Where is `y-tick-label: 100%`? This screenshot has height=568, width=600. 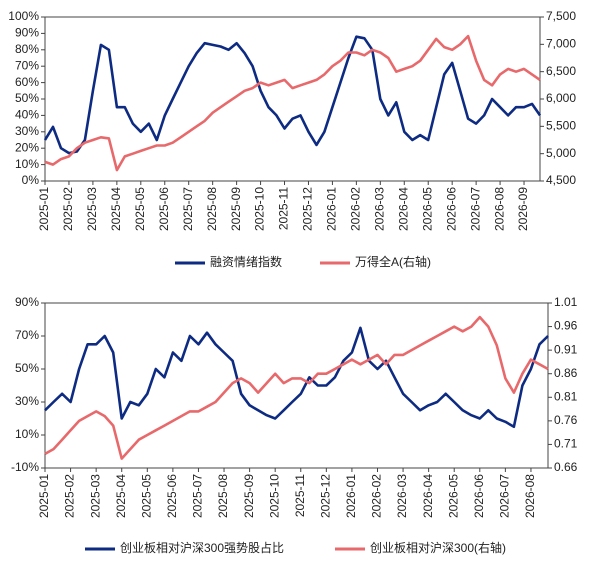
y-tick-label: 100% is located at coordinates (23, 16).